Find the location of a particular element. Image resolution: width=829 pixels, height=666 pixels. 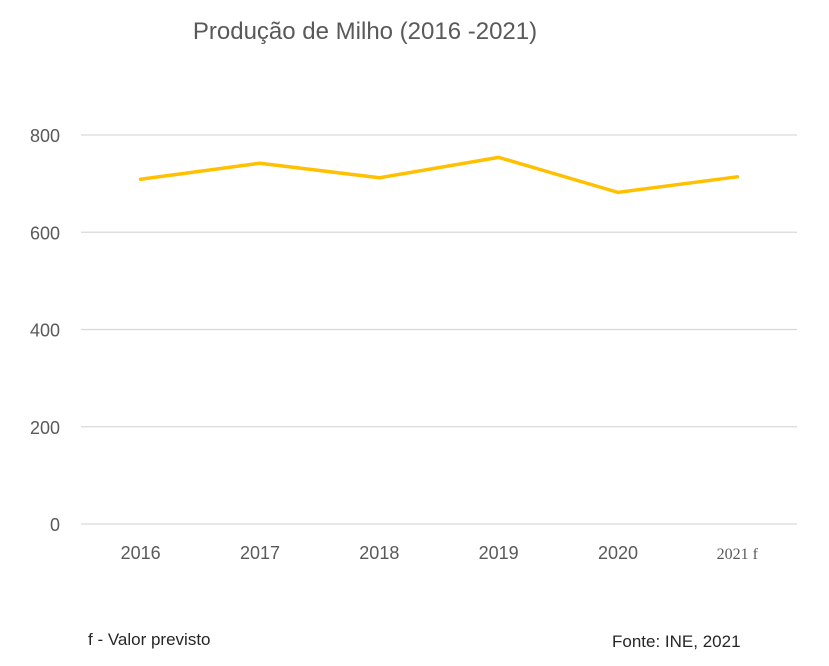

y-tick-label: 800 is located at coordinates (45, 136).